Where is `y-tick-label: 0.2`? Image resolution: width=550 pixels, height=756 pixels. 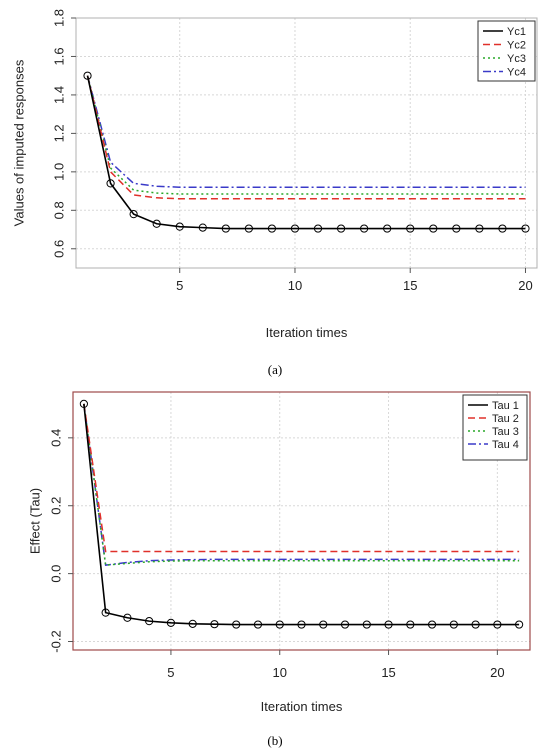
y-tick-label: 0.2 is located at coordinates (55, 506).